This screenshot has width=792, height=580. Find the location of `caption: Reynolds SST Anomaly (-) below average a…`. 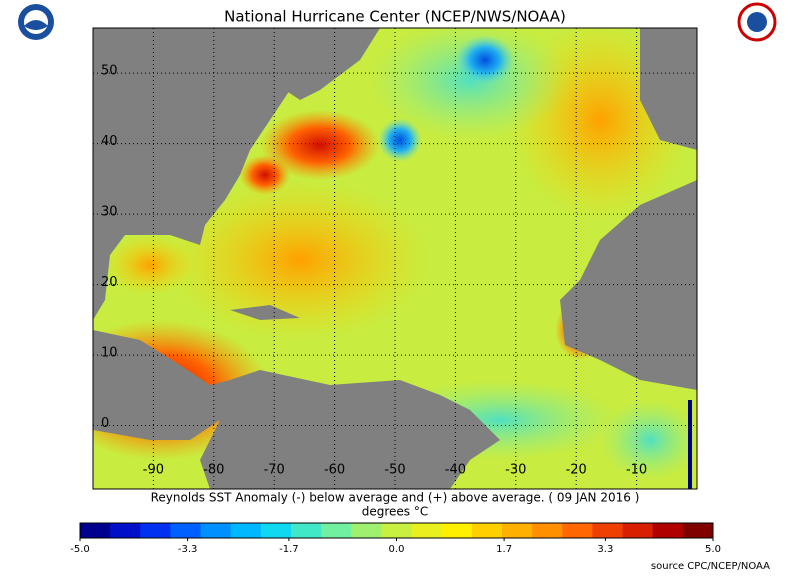

caption: Reynolds SST Anomaly (-) below average a… is located at coordinates (395, 498).